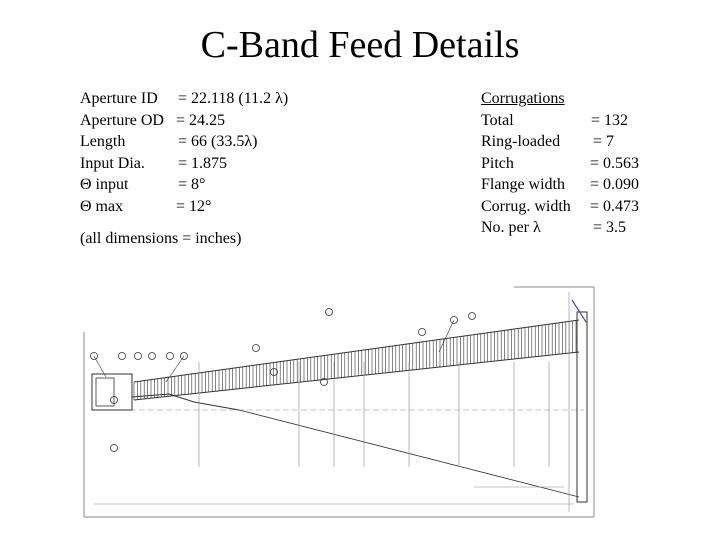  What do you see at coordinates (526, 206) in the screenshot?
I see `spec-label: Corrug. width` at bounding box center [526, 206].